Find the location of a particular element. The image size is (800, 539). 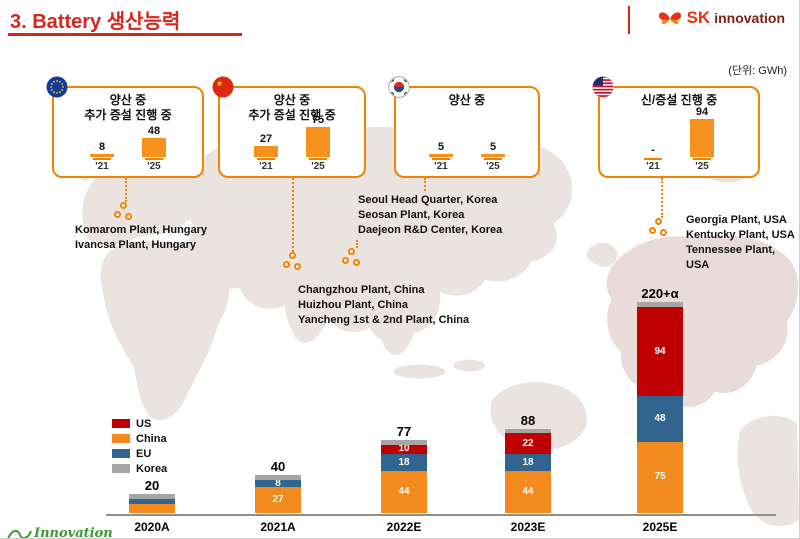

mini-bar-x-label: '21 is located at coordinates (102, 166).